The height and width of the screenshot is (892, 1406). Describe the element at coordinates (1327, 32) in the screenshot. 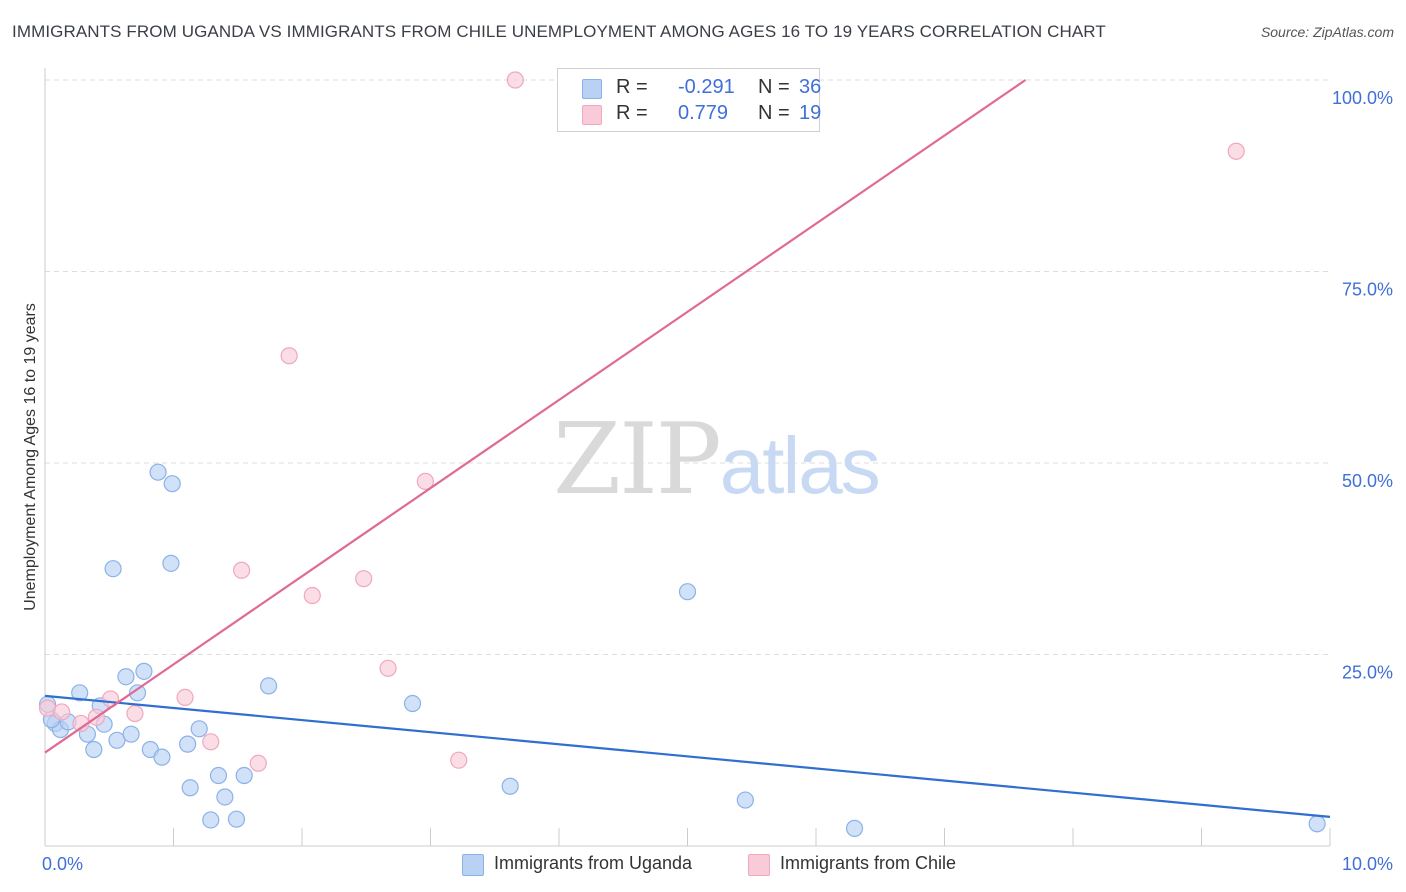

I see `source-credit: Source: ZipAtlas.com` at that location.